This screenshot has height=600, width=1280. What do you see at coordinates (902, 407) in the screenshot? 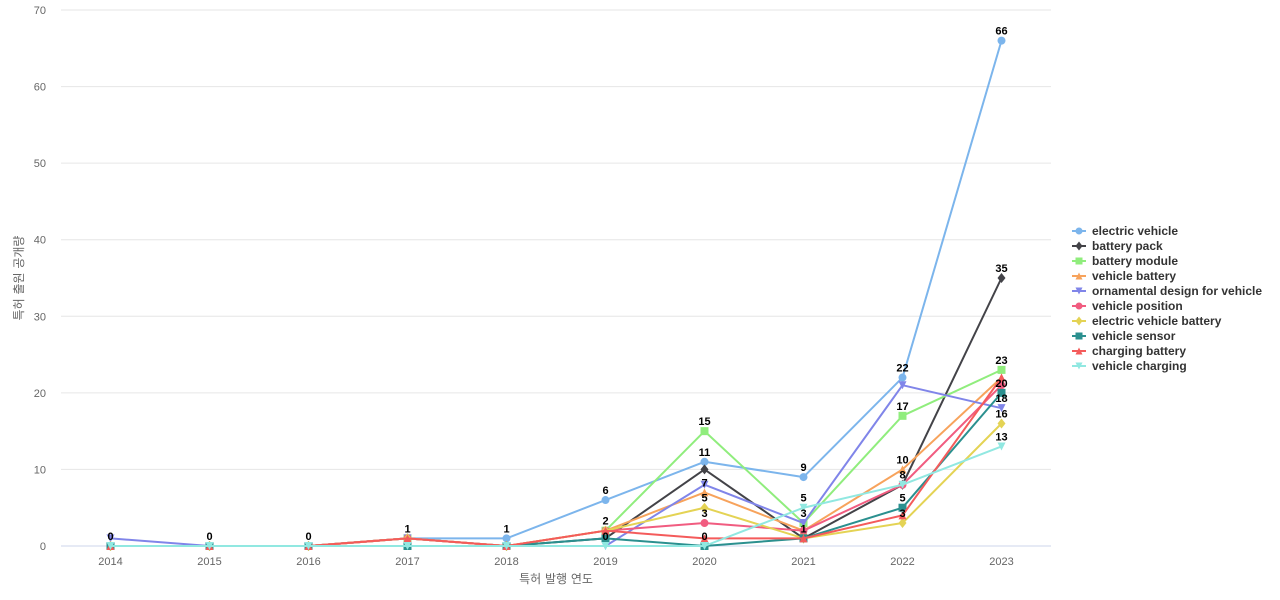
I see `data-label: 17` at bounding box center [902, 407].